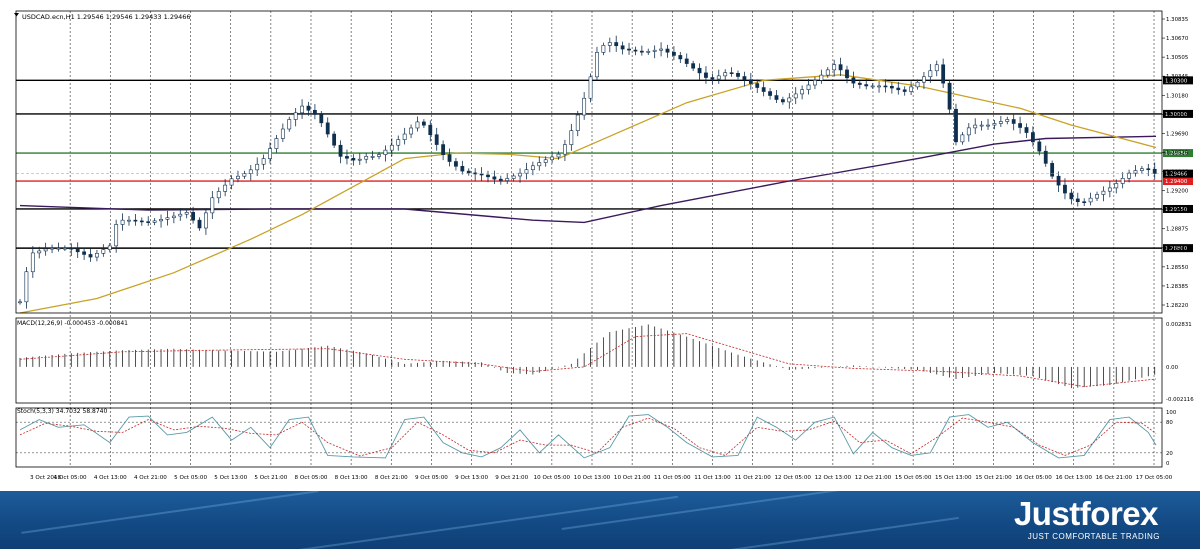 Image resolution: width=1200 pixels, height=549 pixels. I want to click on level-tag-label: 1.30000, so click(1176, 115).